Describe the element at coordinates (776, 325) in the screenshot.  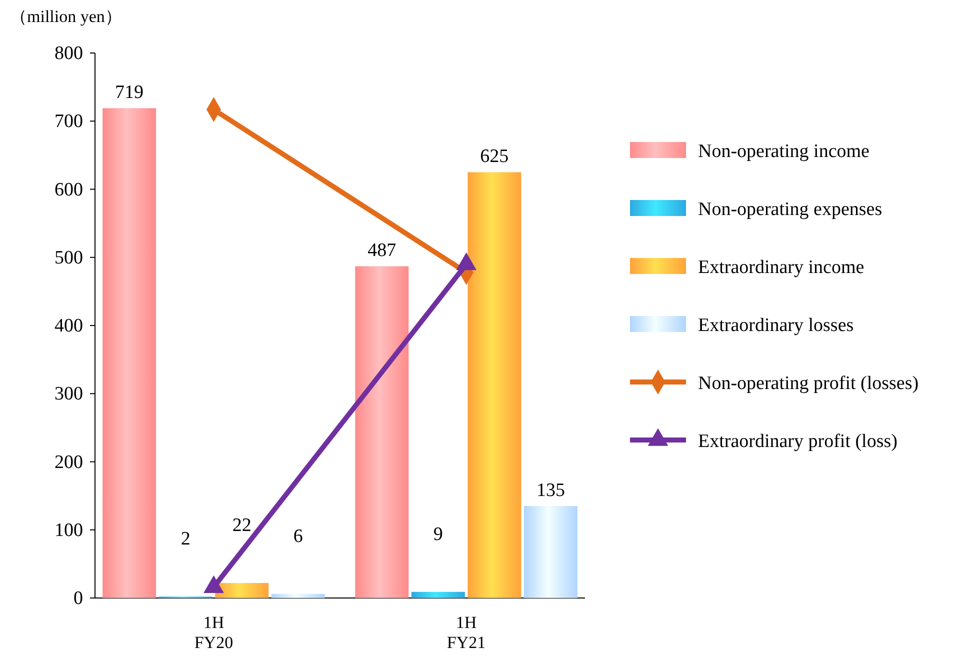
I see `legend-label: Extraordinary losses` at that location.